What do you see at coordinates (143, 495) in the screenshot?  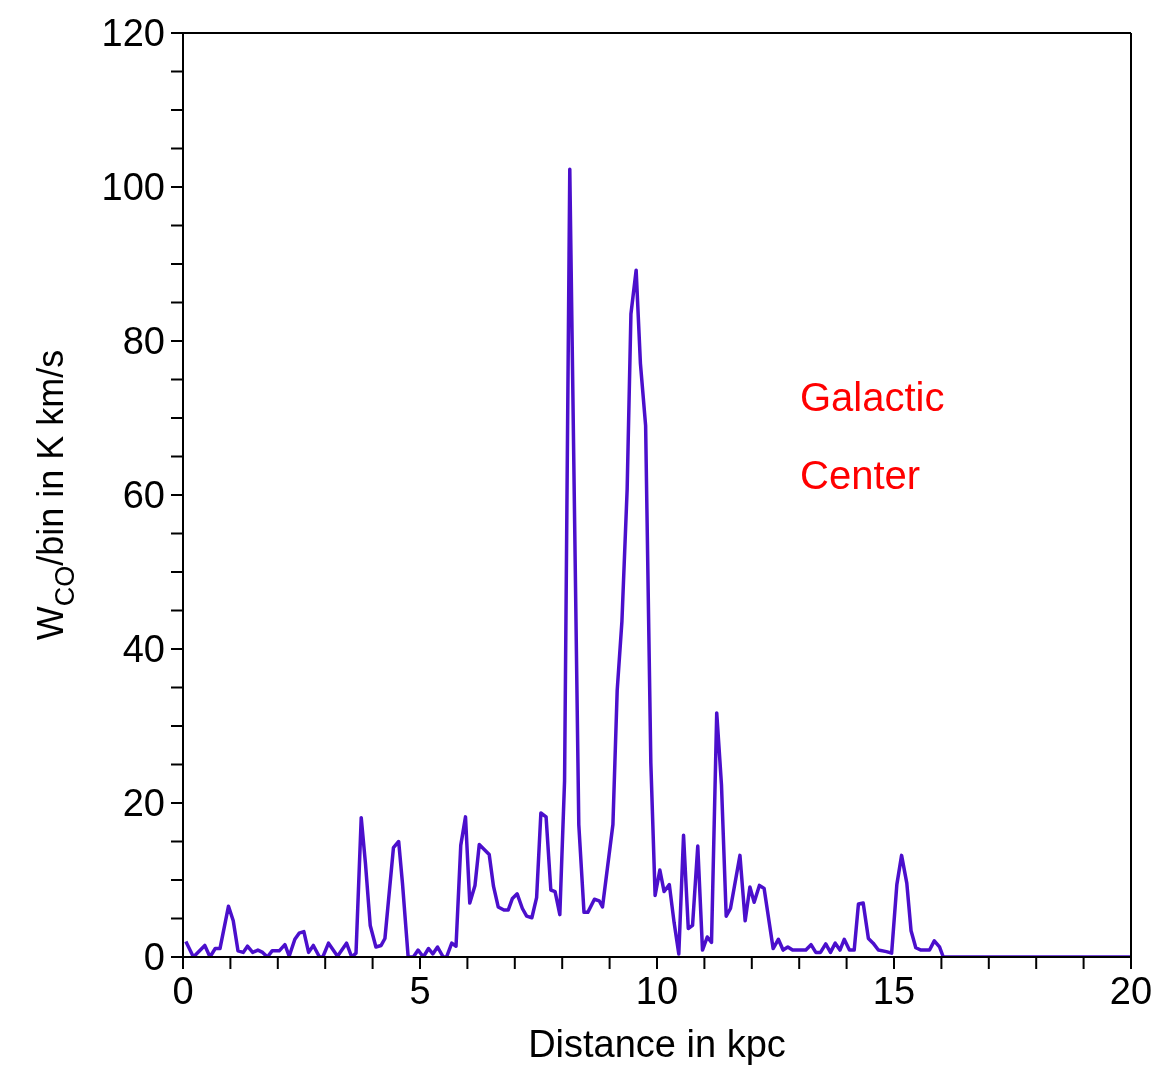 I see `y-tick-label: 60` at bounding box center [143, 495].